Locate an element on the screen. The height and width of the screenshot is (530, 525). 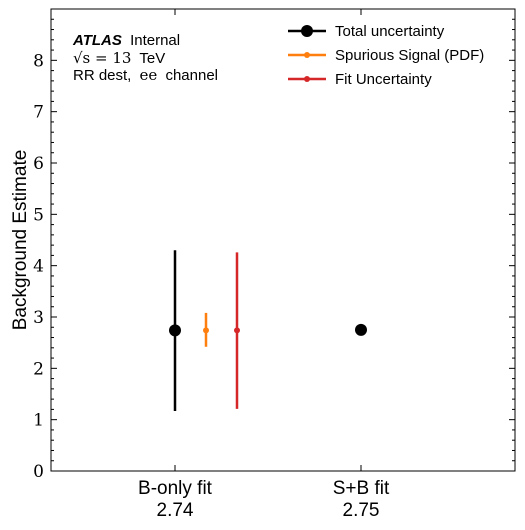
y-tick-label: 0 is located at coordinates (38, 472).